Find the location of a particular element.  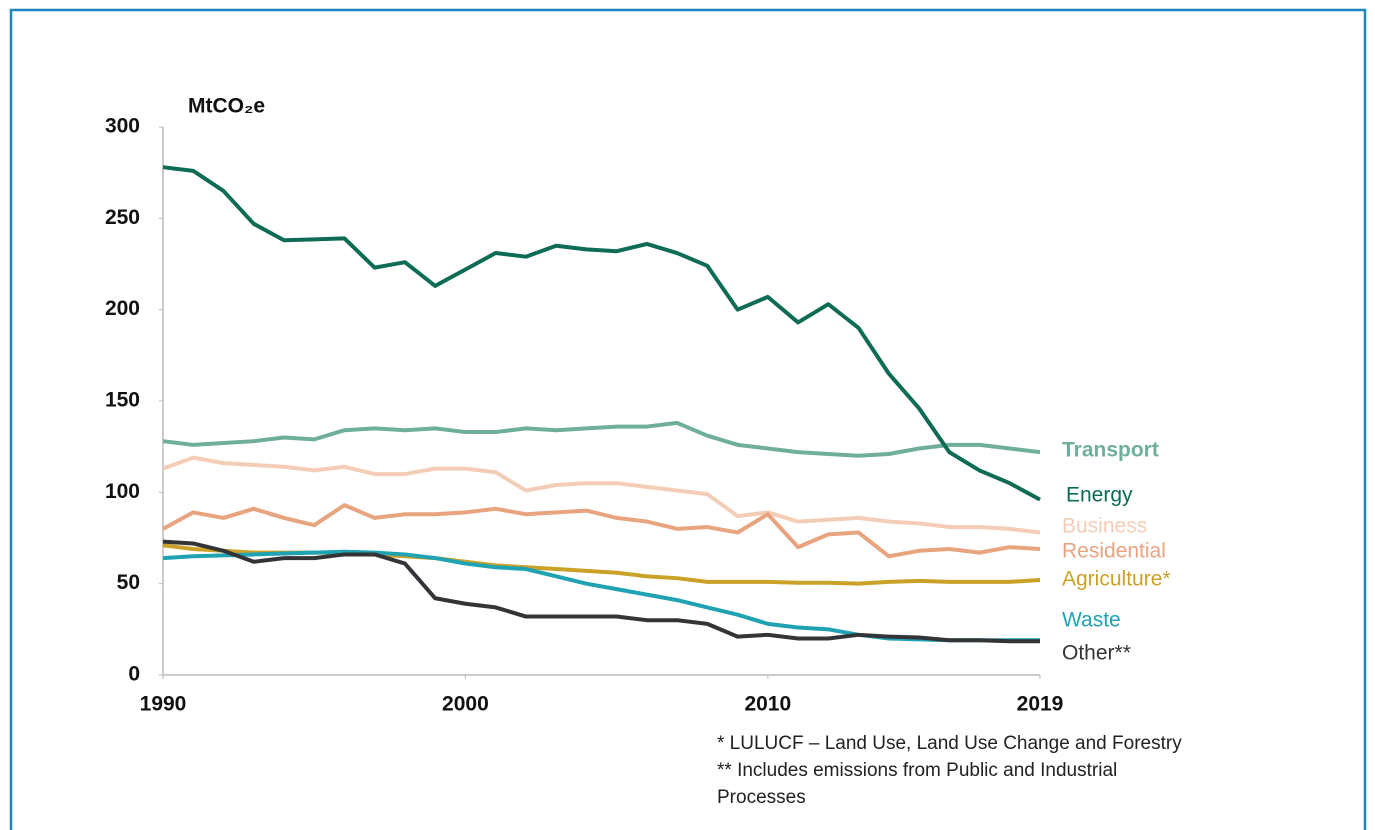

legend-label: Transport is located at coordinates (1110, 450).